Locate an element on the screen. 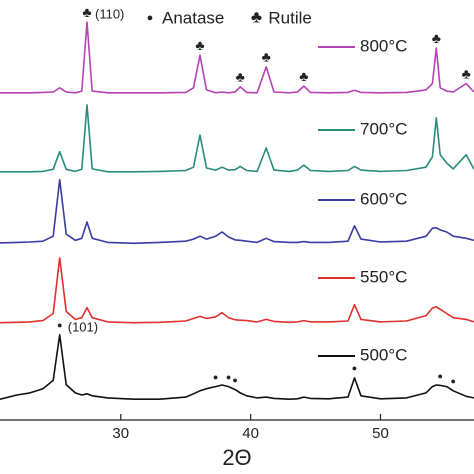 The image size is (474, 474). x-tick-label: 40 is located at coordinates (250, 433).